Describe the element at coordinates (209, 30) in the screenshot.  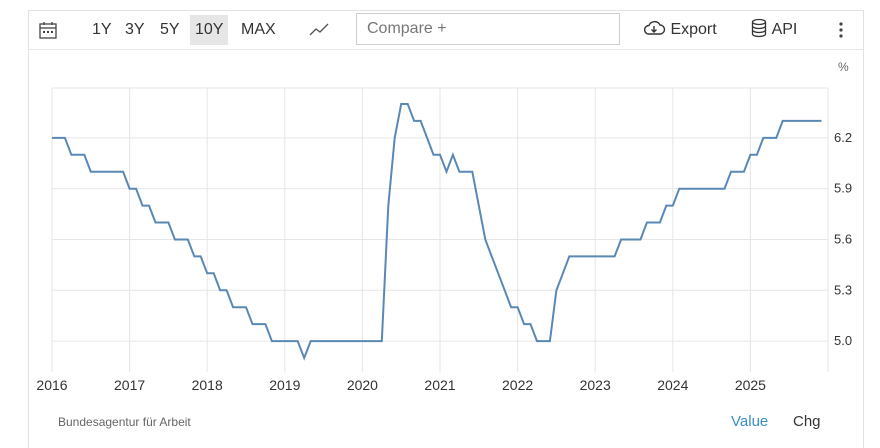
I see `range-10y-button: 10Y` at that location.